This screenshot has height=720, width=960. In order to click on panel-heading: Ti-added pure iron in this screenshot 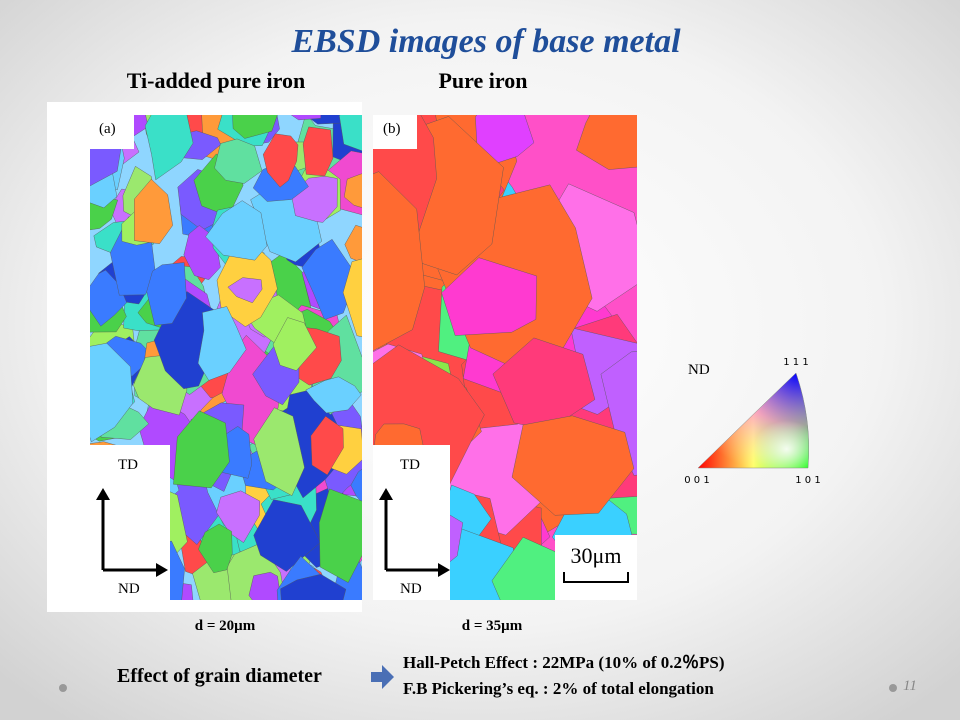, I will do `click(216, 80)`.